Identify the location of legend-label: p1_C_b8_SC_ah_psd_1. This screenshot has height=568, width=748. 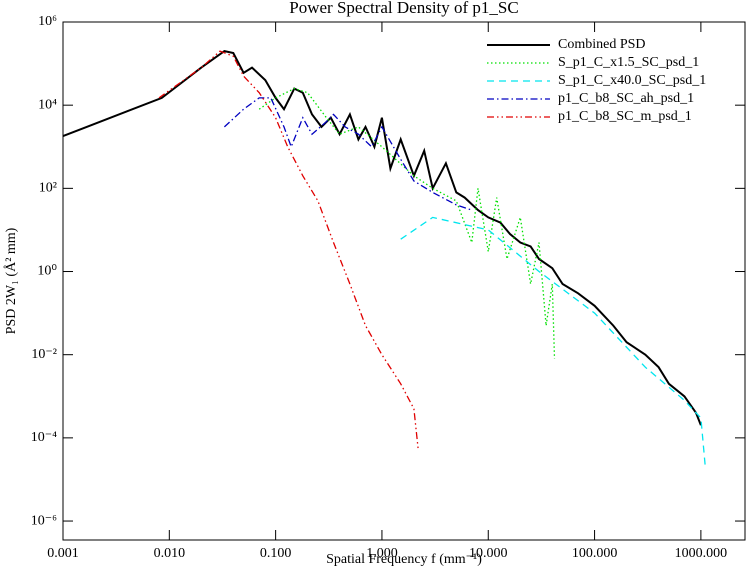
(626, 98).